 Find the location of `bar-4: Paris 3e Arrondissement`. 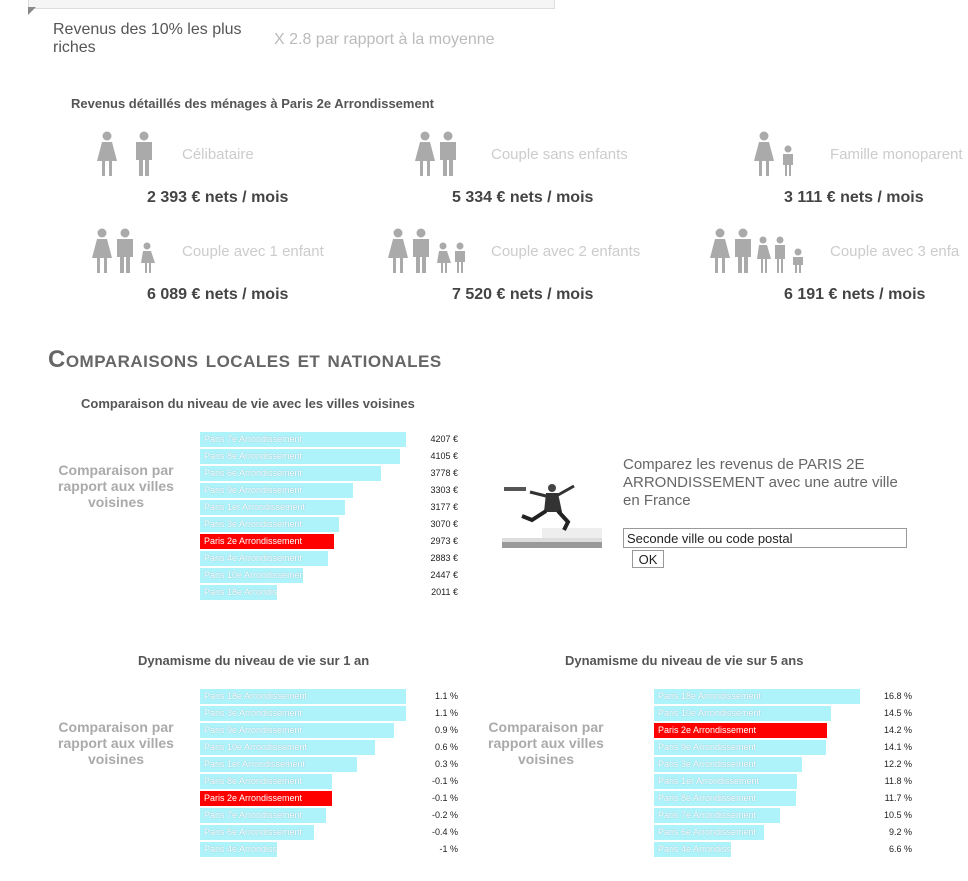

bar-4: Paris 3e Arrondissement is located at coordinates (728, 764).